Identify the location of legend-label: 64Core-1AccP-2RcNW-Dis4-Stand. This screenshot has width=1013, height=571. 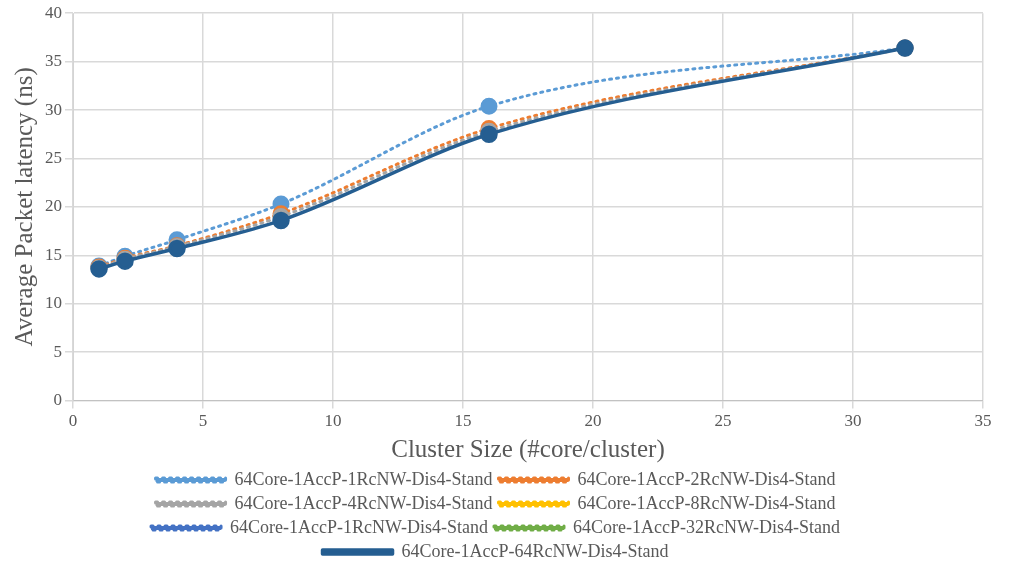
(706, 478).